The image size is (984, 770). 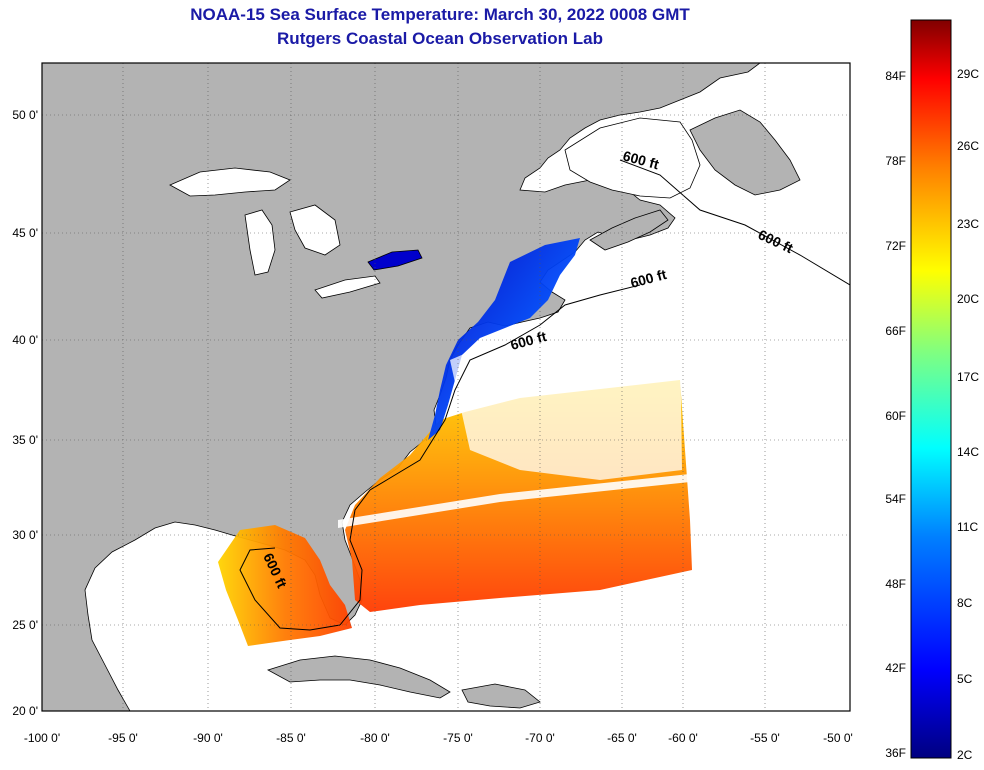 What do you see at coordinates (123, 738) in the screenshot?
I see `longitude-tick-label: -95 0'` at bounding box center [123, 738].